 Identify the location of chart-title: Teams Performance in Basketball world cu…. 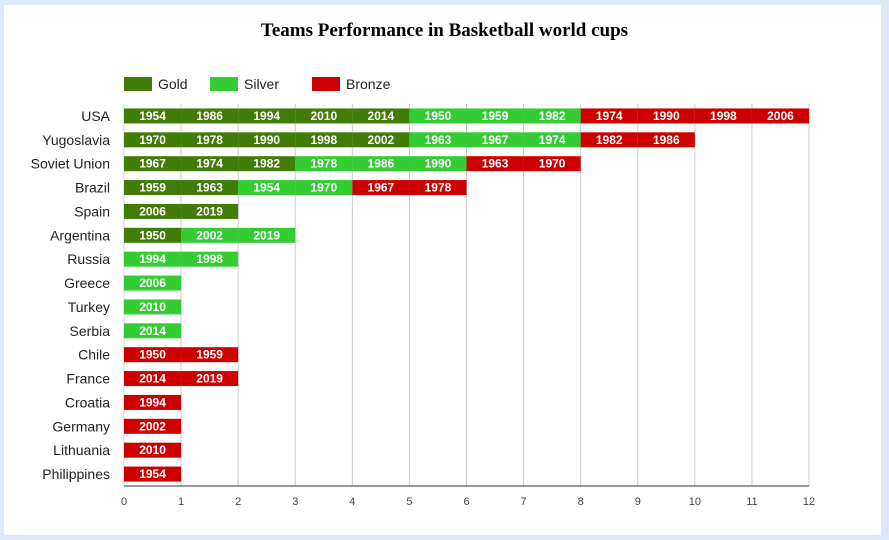
(444, 30).